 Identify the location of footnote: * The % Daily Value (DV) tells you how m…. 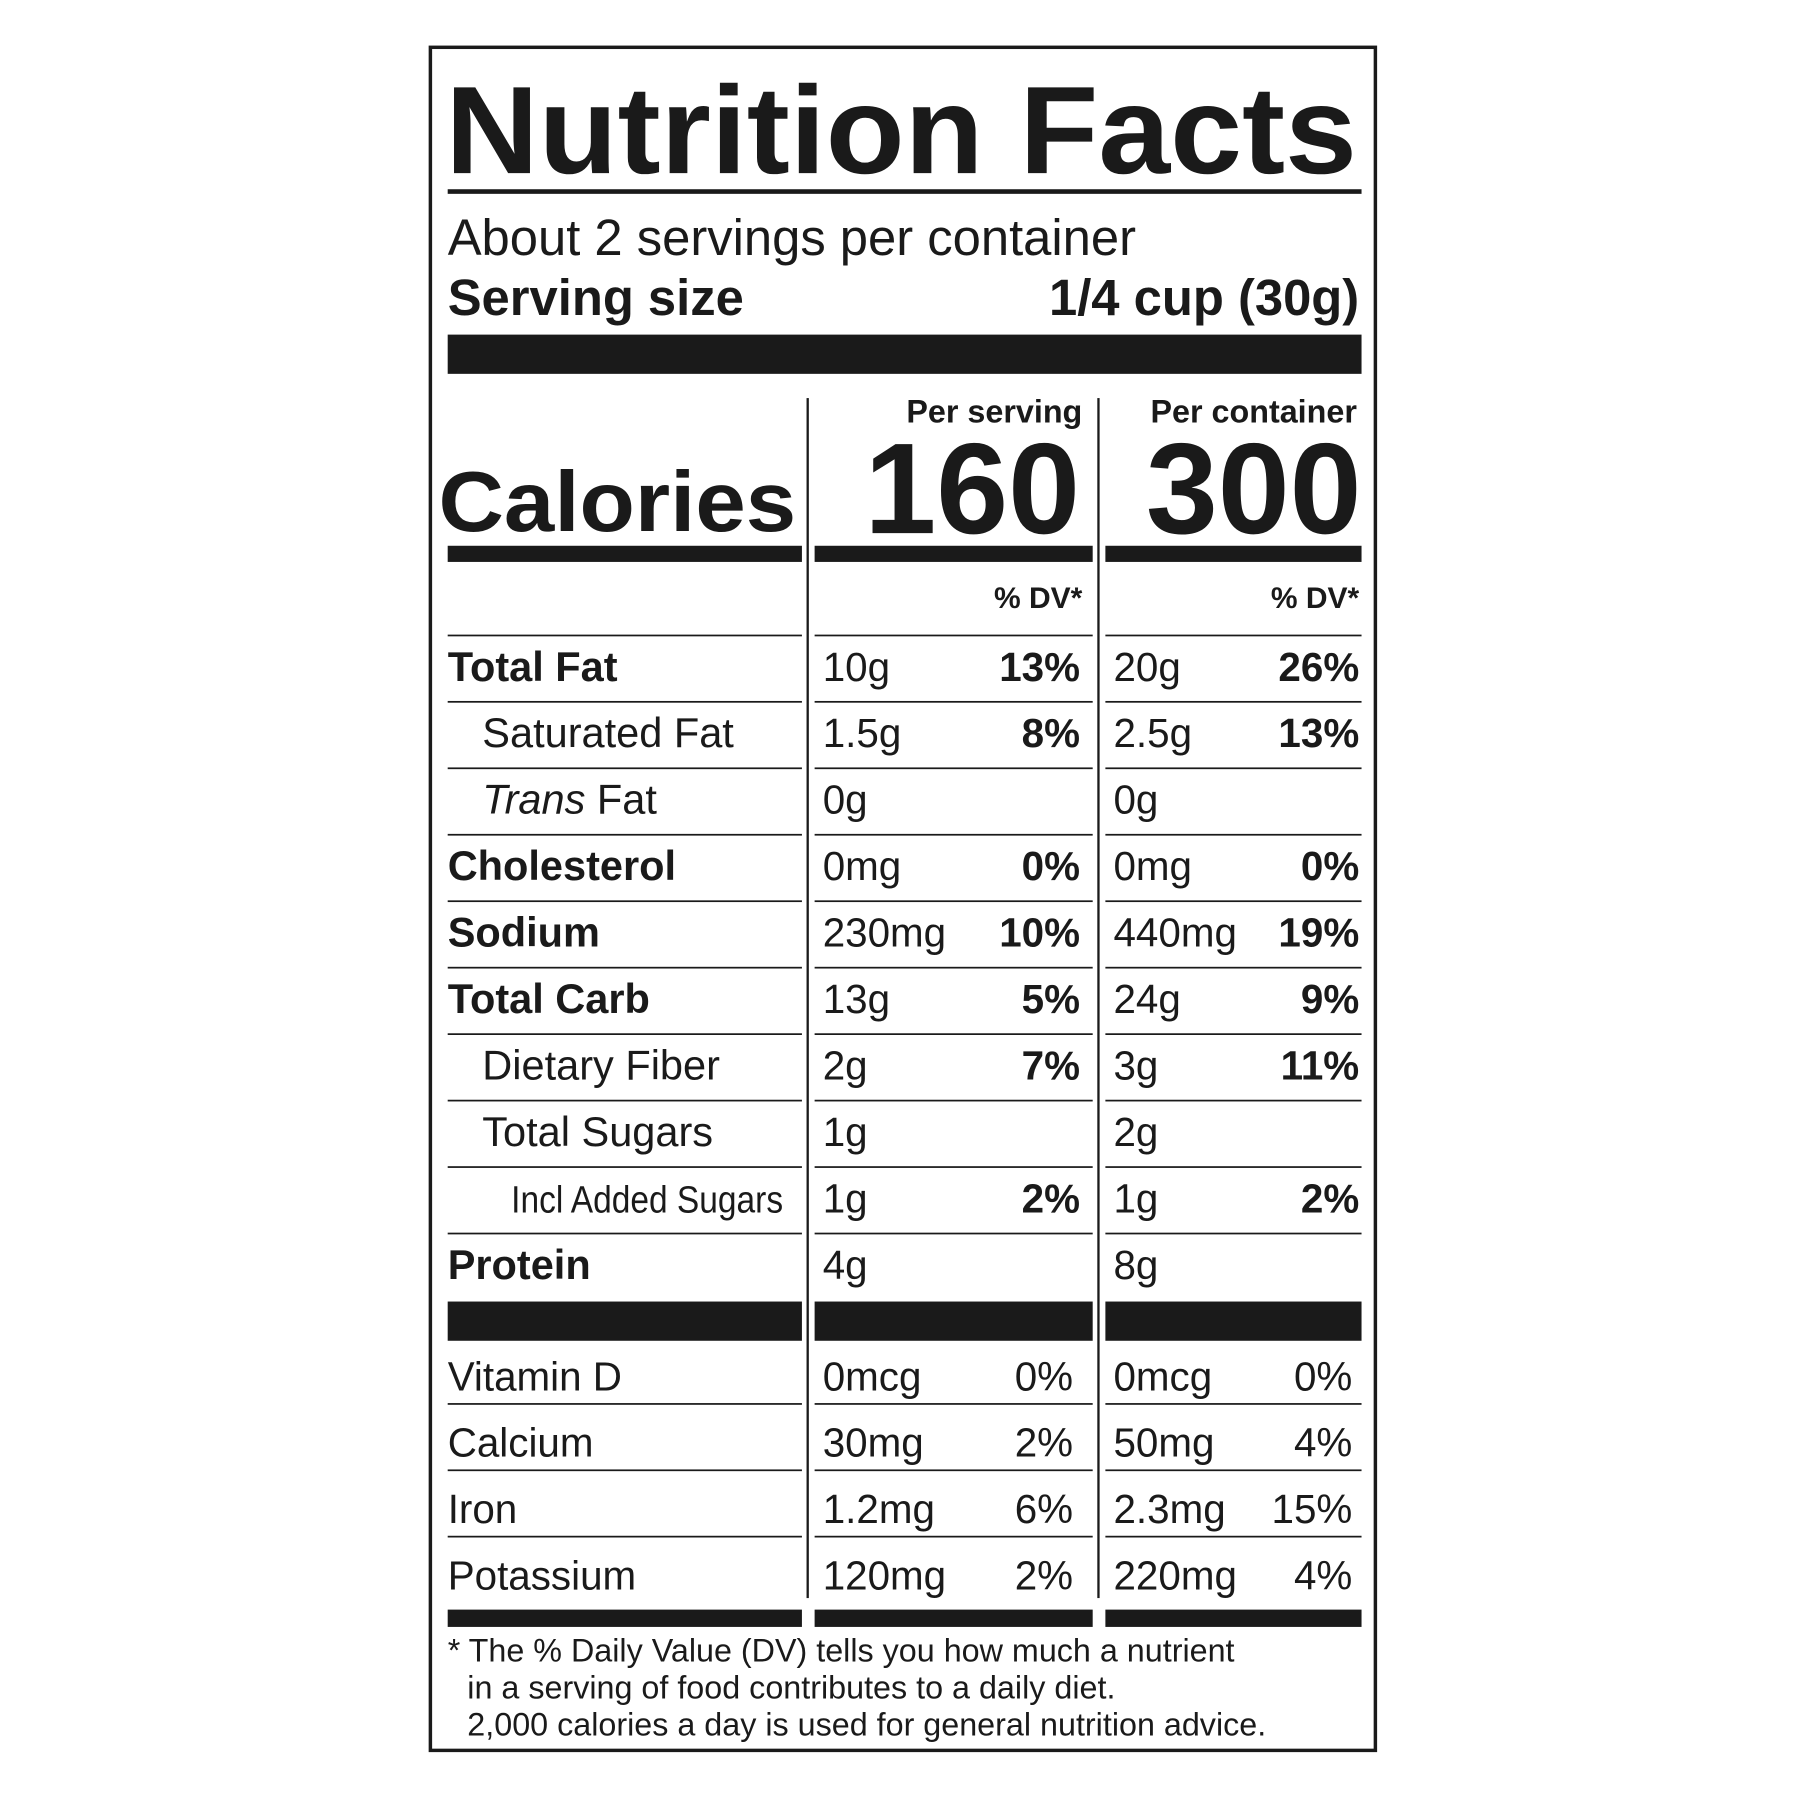
(841, 1651).